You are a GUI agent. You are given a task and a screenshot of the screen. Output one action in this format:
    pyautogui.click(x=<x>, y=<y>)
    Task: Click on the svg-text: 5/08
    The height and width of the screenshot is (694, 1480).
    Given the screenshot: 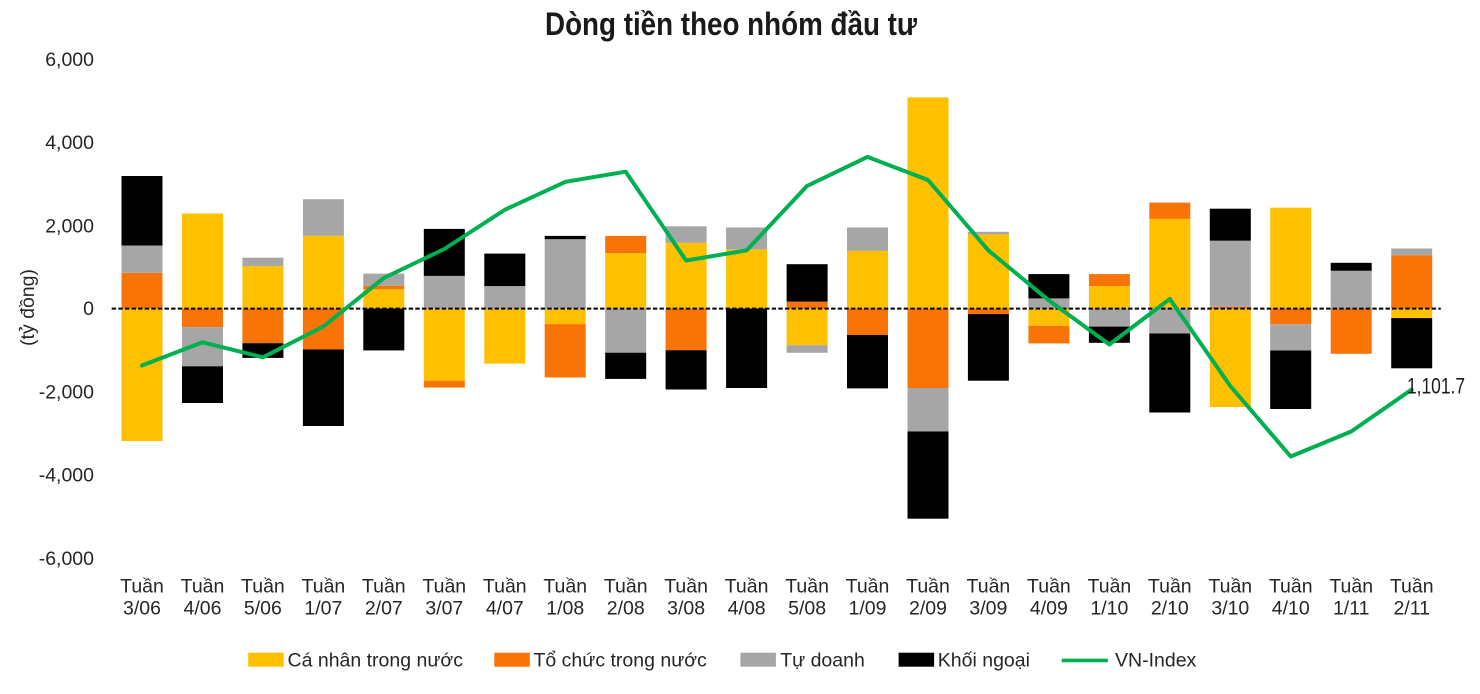 What is the action you would take?
    pyautogui.click(x=807, y=609)
    